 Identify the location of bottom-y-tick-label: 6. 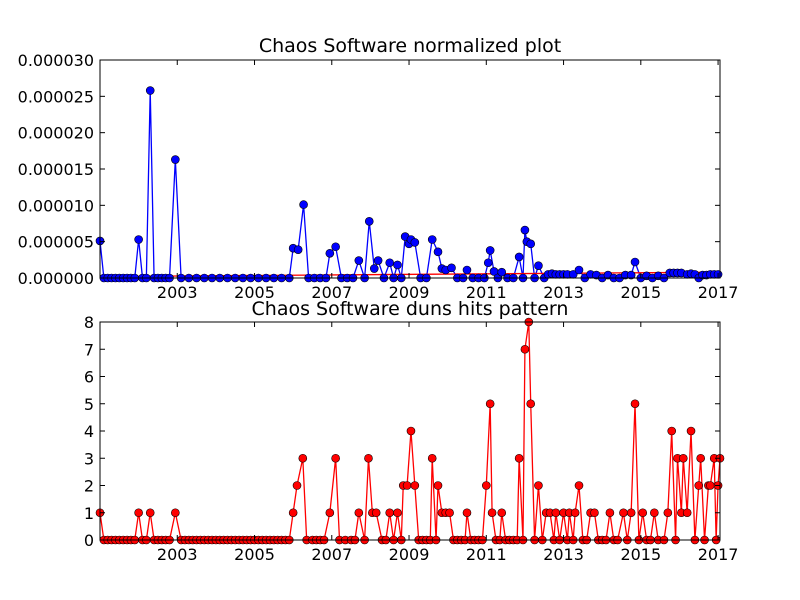
(89, 377).